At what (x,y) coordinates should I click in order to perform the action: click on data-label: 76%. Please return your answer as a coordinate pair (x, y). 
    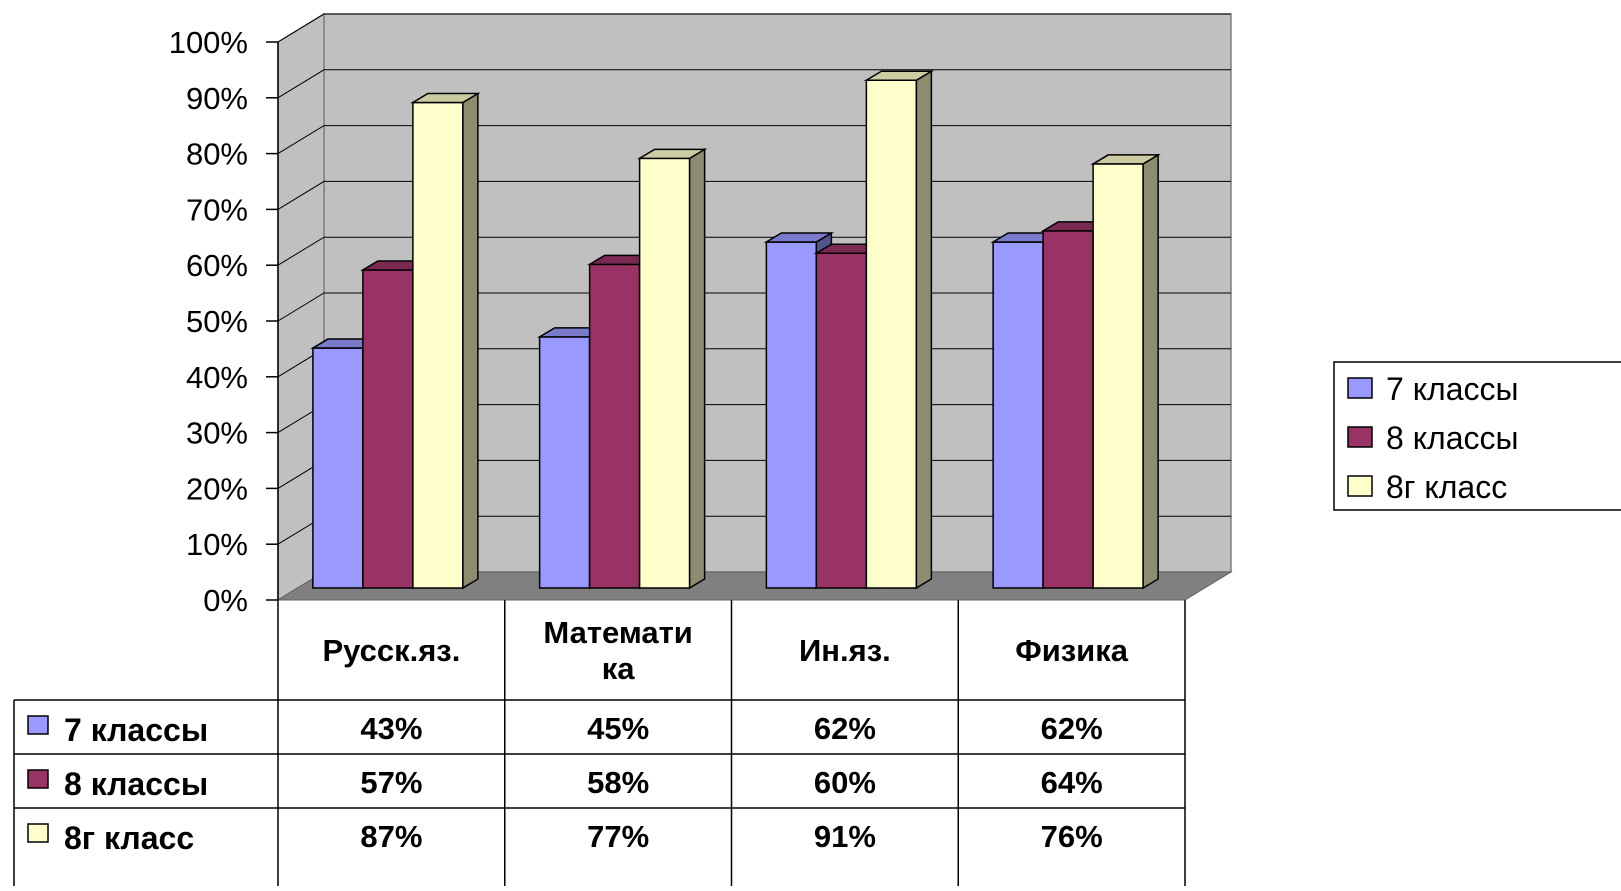
    Looking at the image, I should click on (1072, 836).